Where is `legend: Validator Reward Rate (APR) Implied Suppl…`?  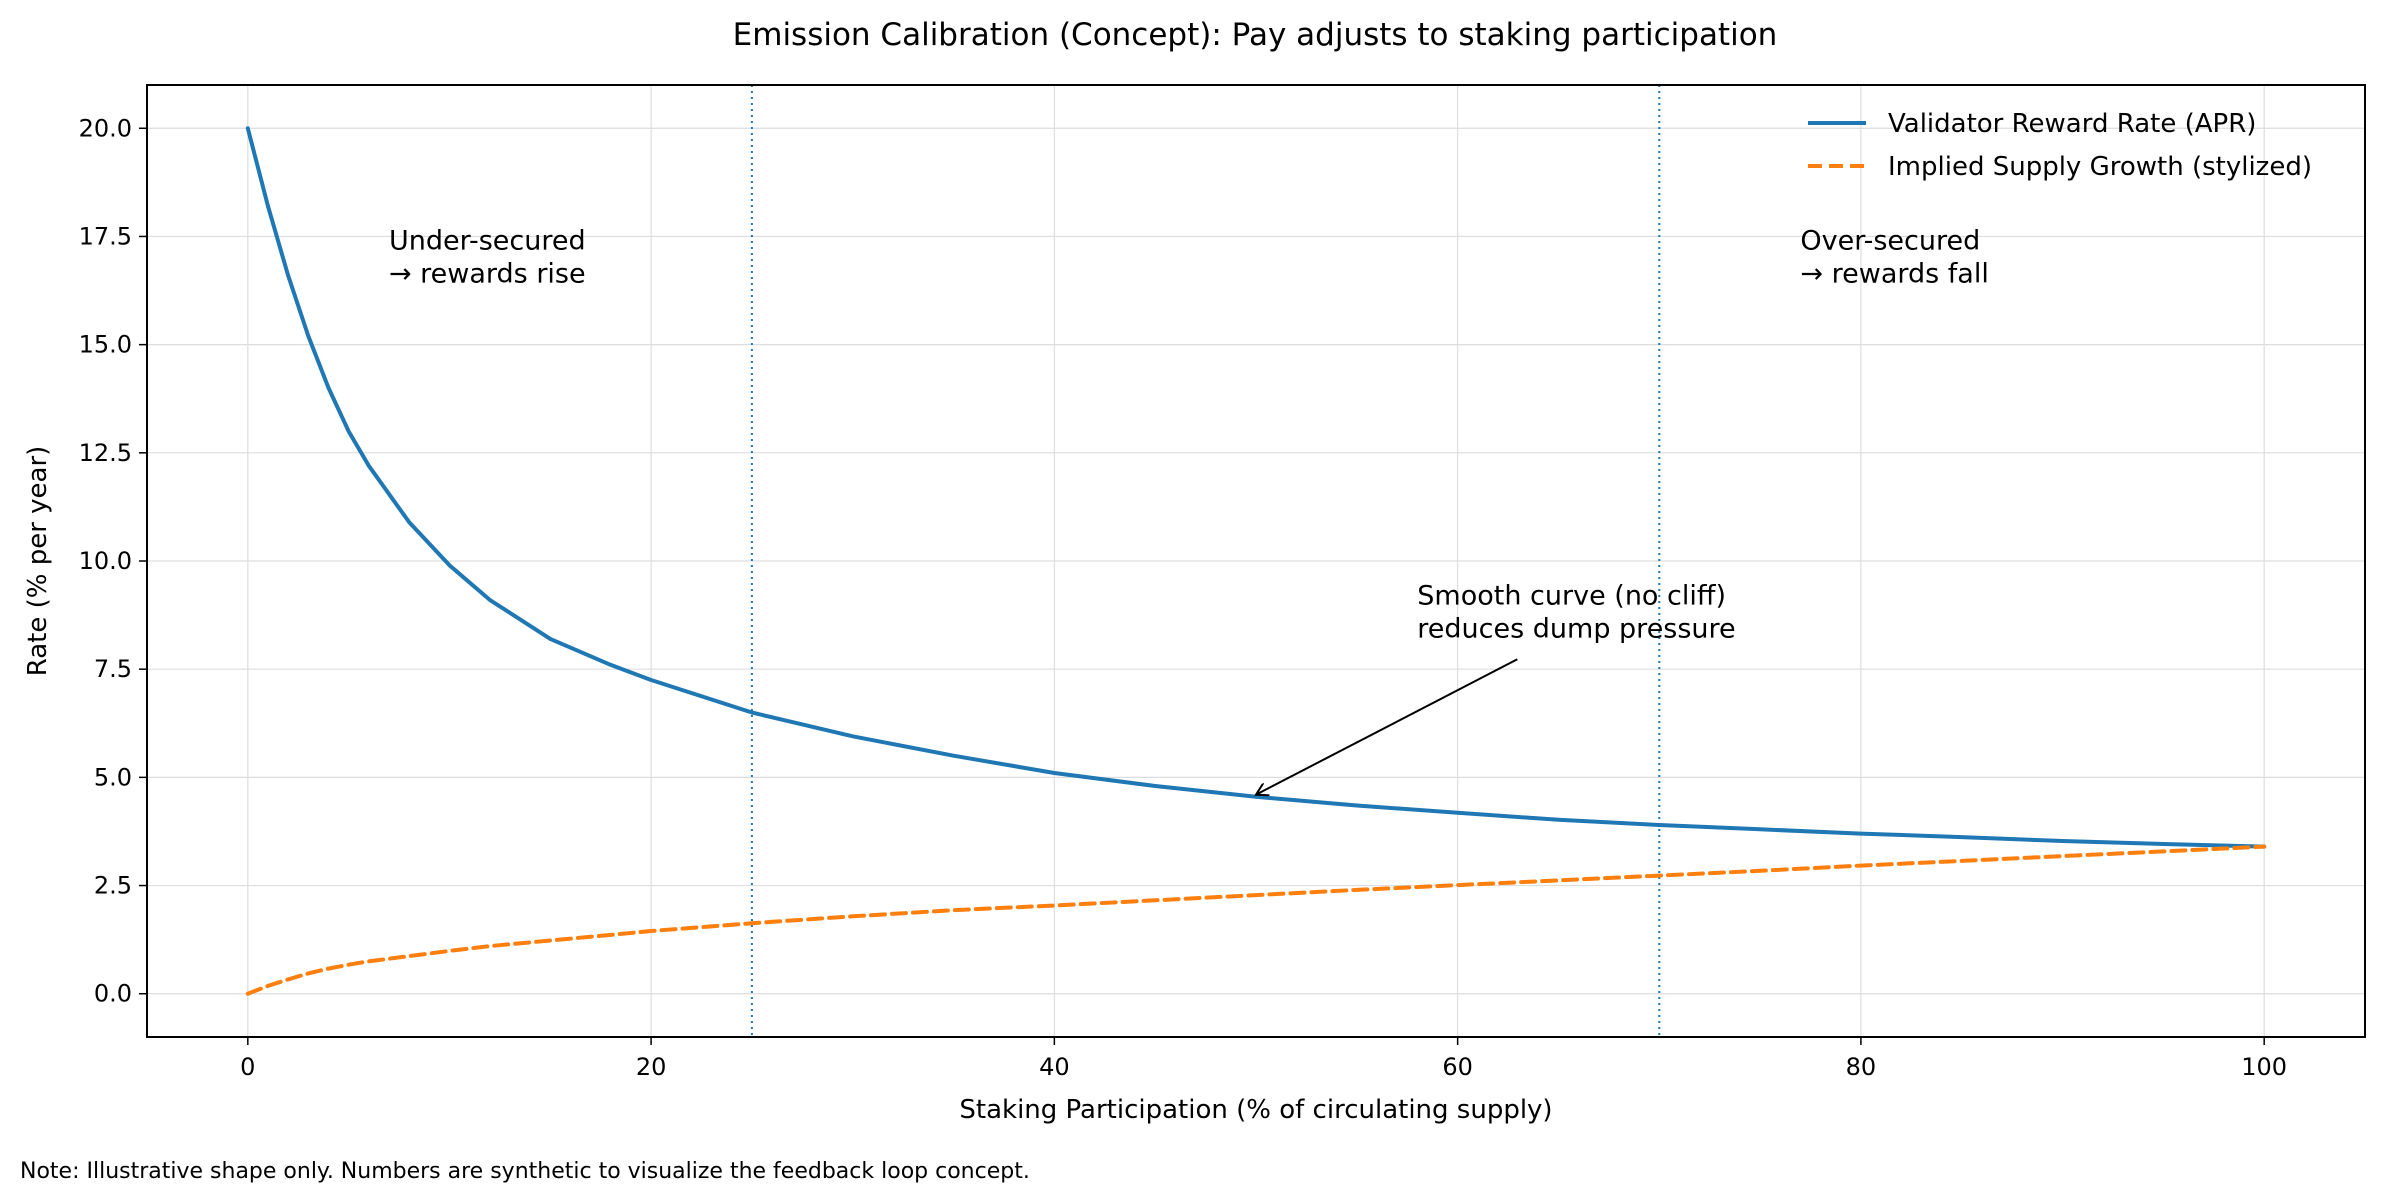 legend: Validator Reward Rate (APR) Implied Suppl… is located at coordinates (2060, 145).